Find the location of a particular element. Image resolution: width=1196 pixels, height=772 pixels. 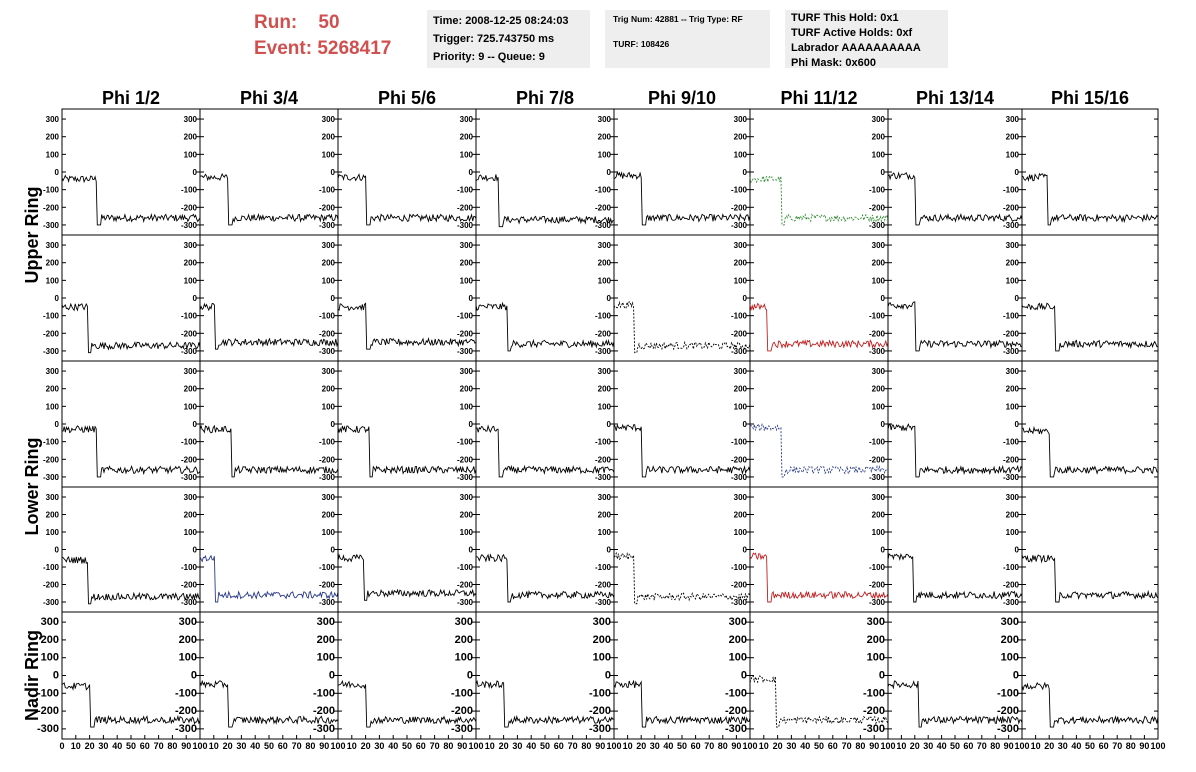

column-header: Phi 15/16 is located at coordinates (1090, 98).